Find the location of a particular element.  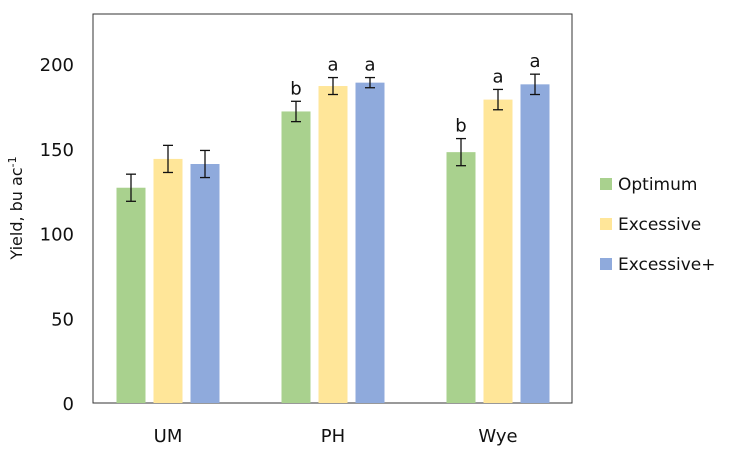

y-axis-label: Yield, bu ac-1 is located at coordinates (16, 208).